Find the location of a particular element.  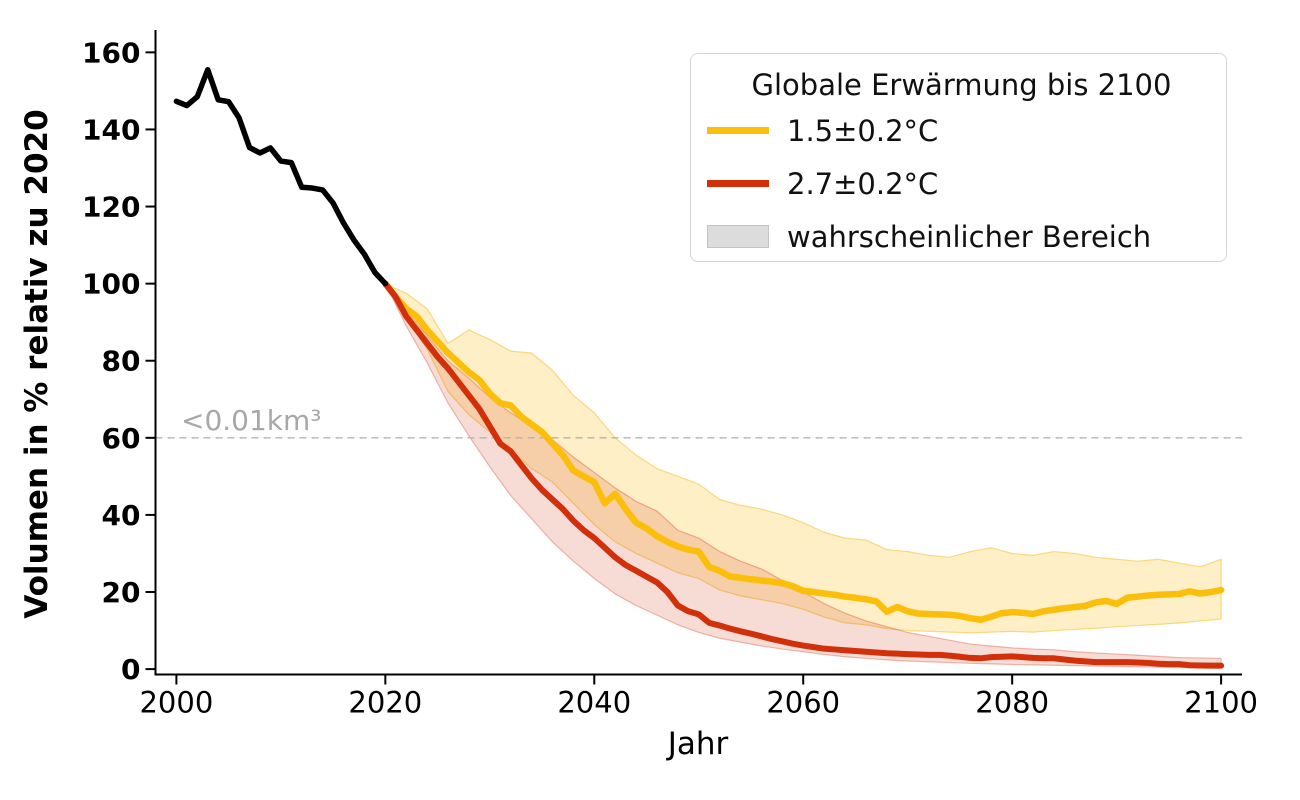

legend-item-1-5c: 1.5±0.2°C is located at coordinates (961, 130).